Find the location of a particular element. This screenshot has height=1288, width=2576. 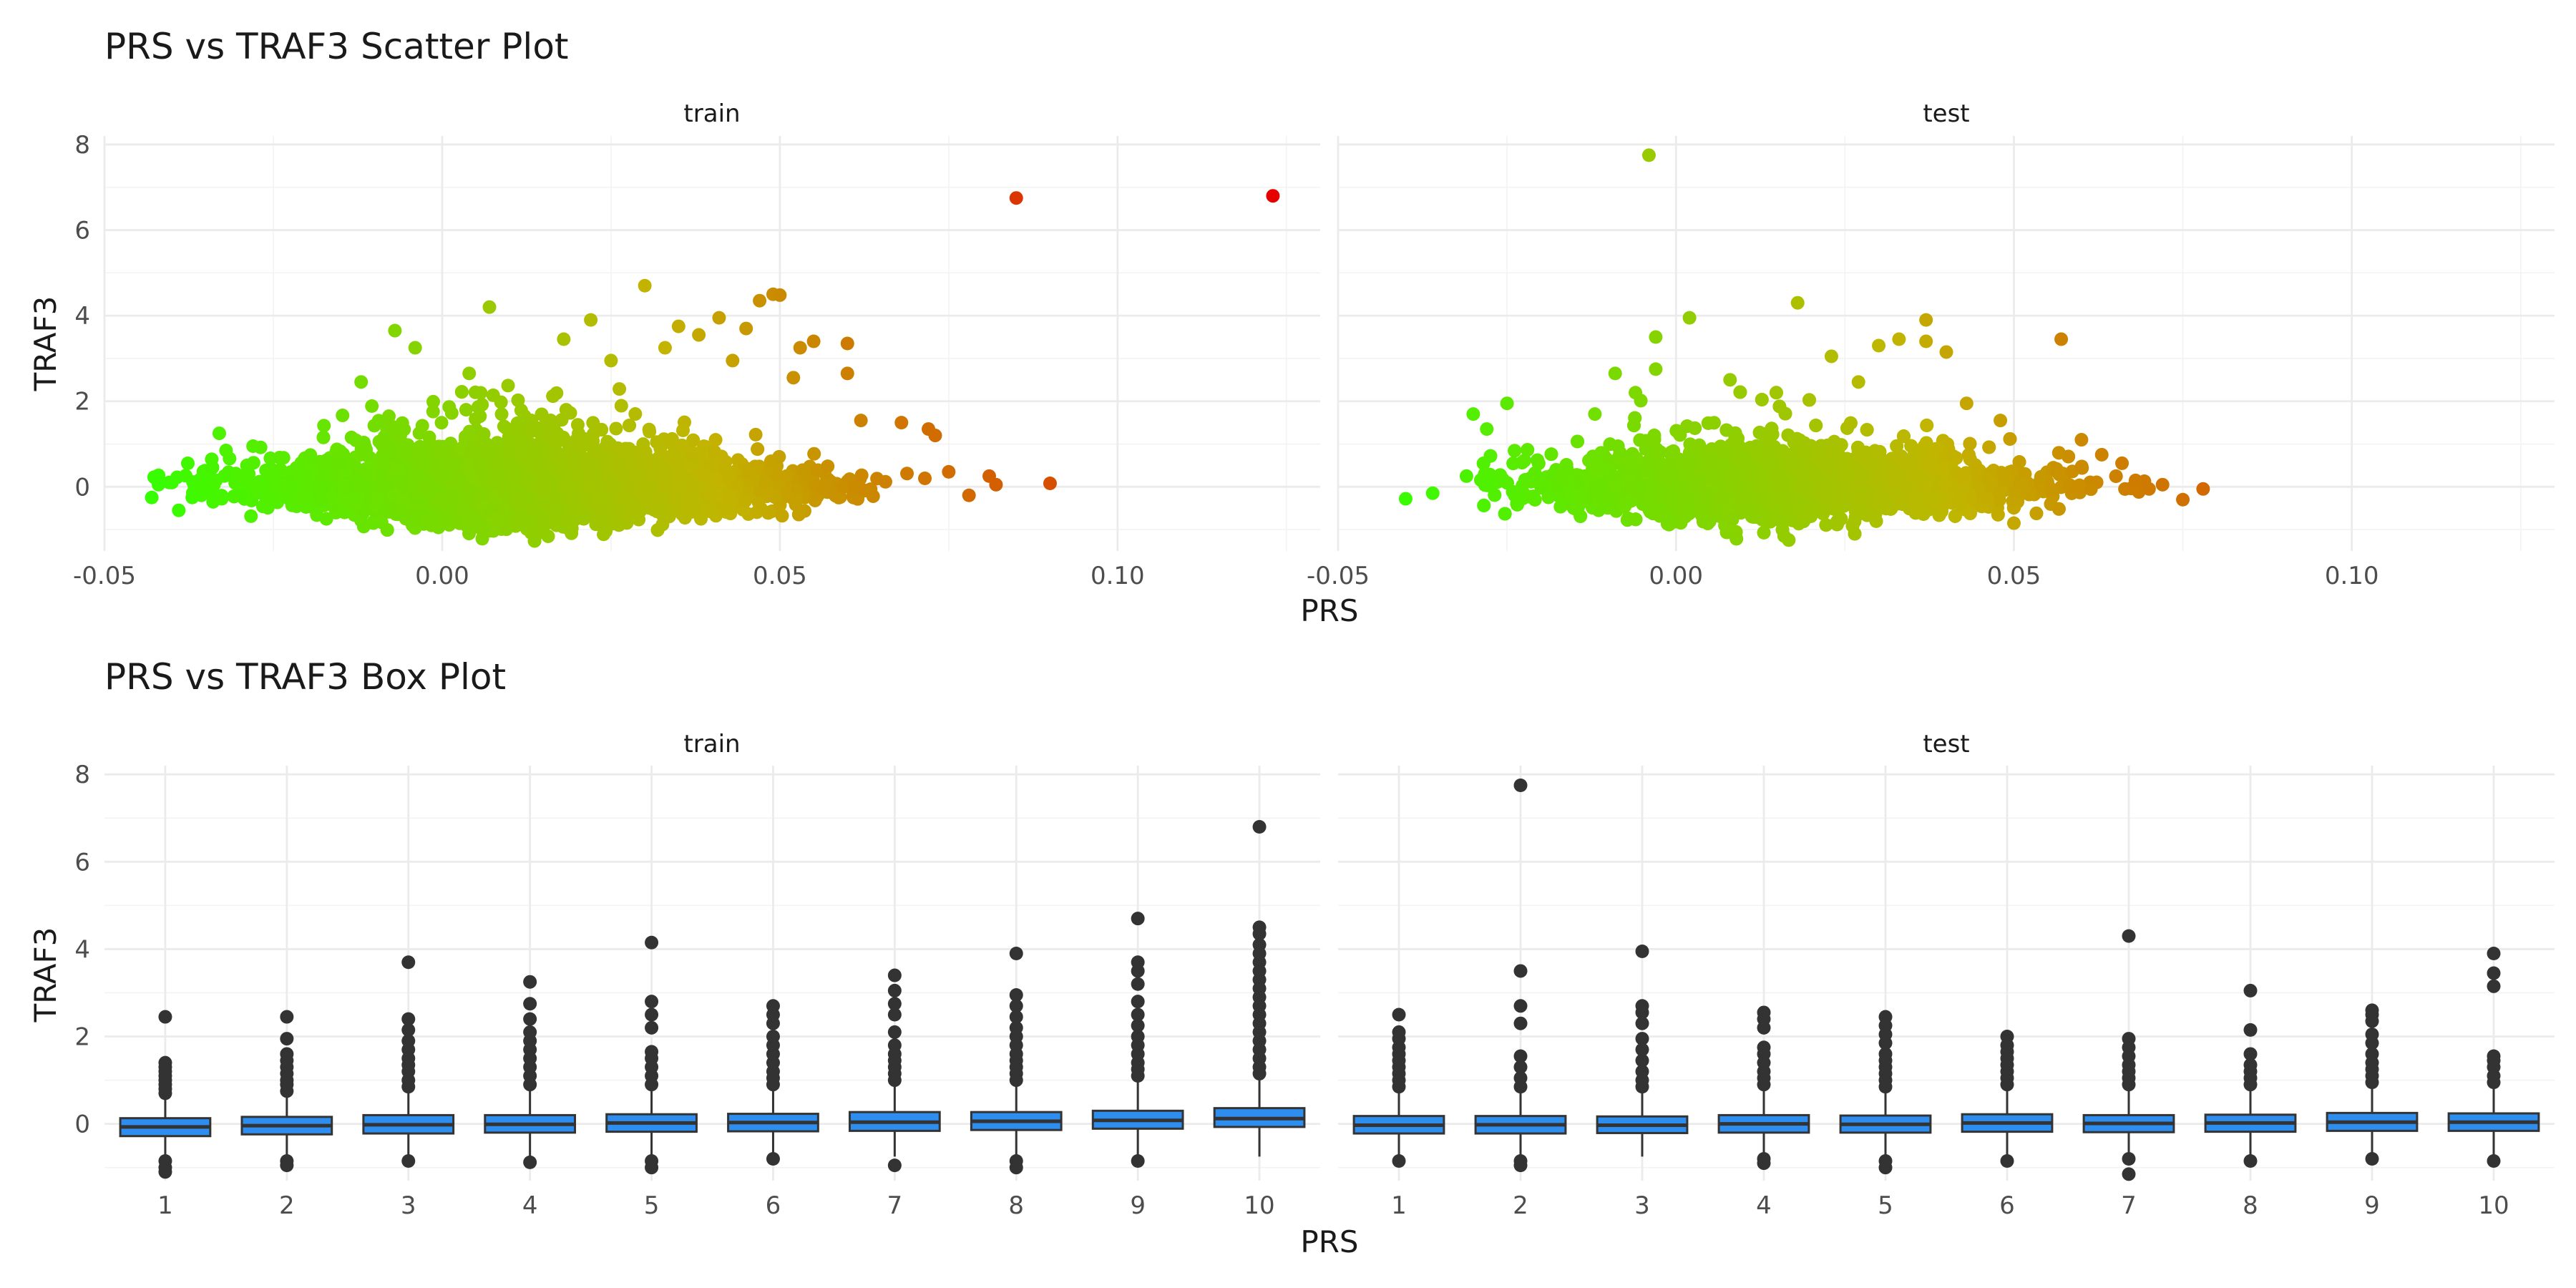

scatter-xlabel: PRS is located at coordinates (1329, 610).